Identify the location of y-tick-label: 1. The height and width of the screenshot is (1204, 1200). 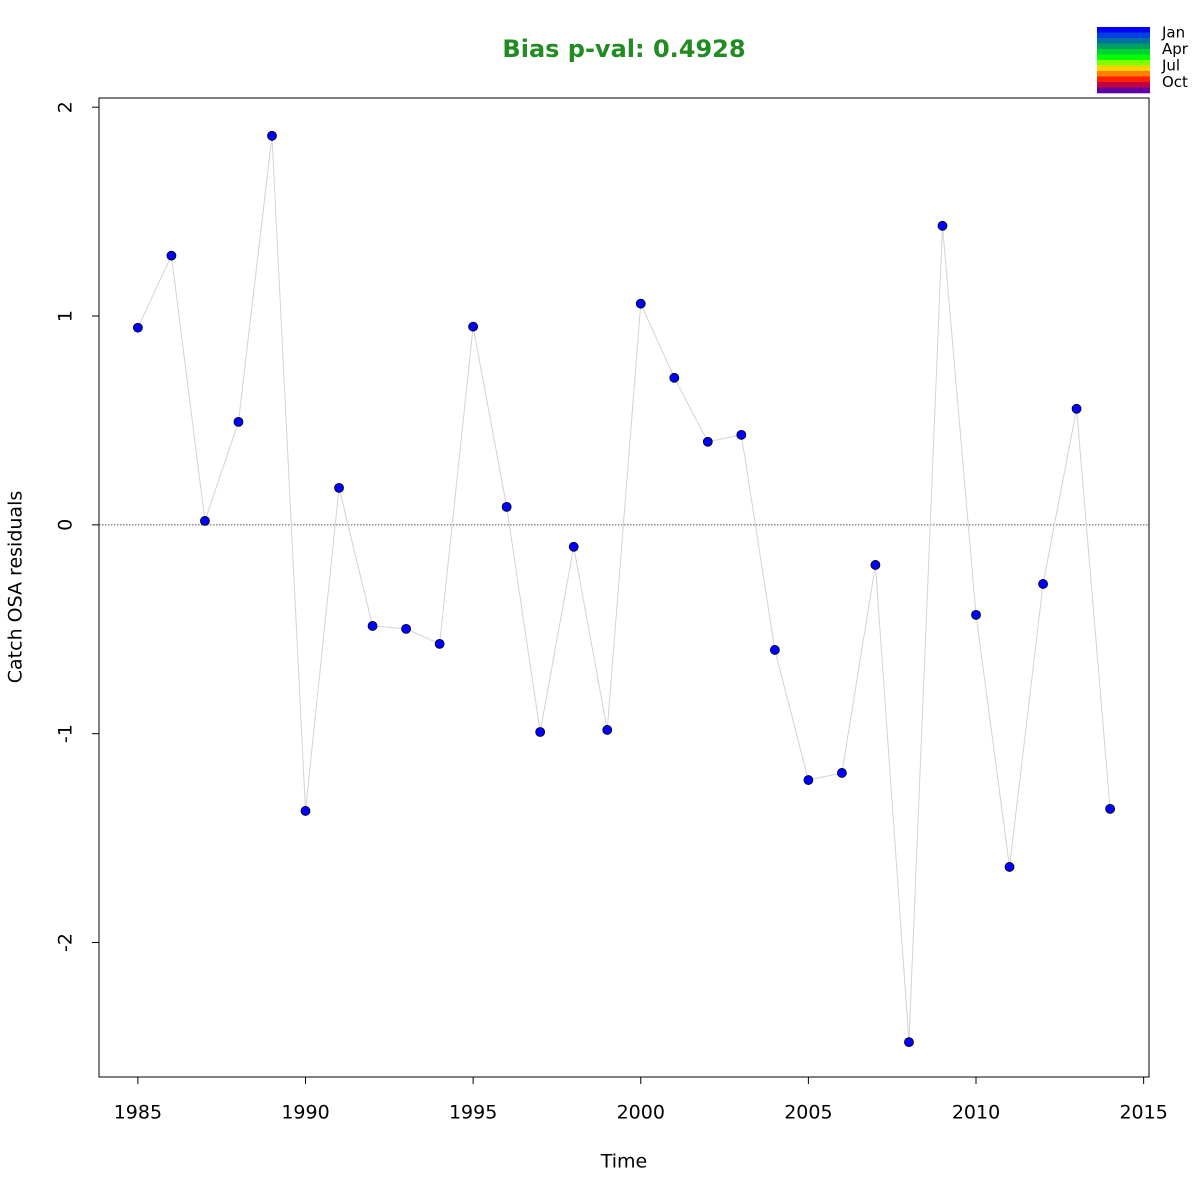
(66, 316).